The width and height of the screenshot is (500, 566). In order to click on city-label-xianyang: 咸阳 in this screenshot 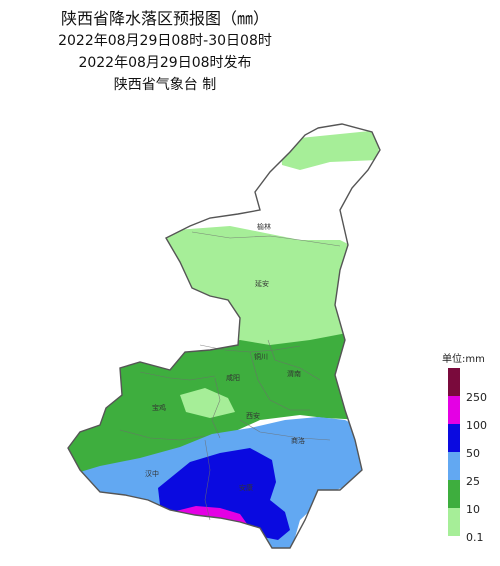, I will do `click(233, 377)`.